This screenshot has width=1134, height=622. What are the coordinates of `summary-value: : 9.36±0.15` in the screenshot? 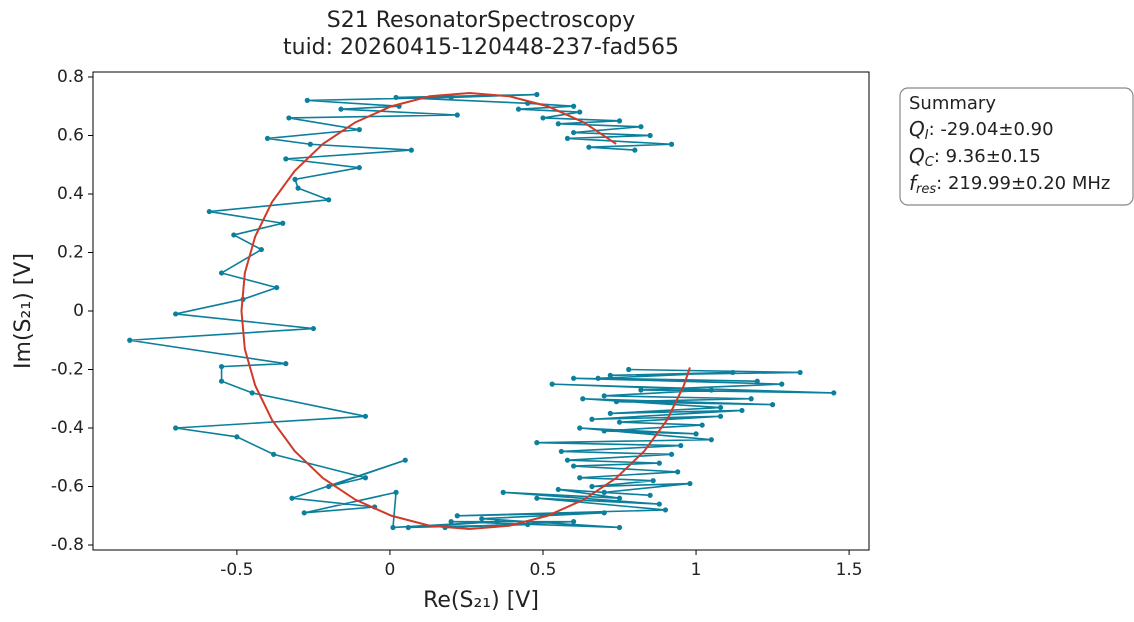 It's located at (987, 156).